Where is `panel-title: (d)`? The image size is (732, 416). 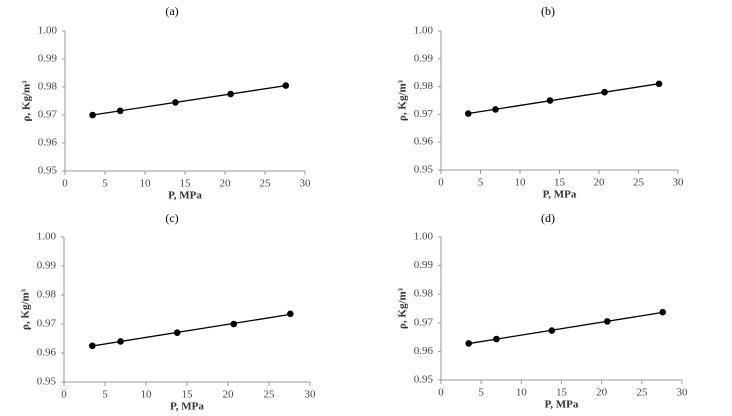
panel-title: (d) is located at coordinates (548, 218).